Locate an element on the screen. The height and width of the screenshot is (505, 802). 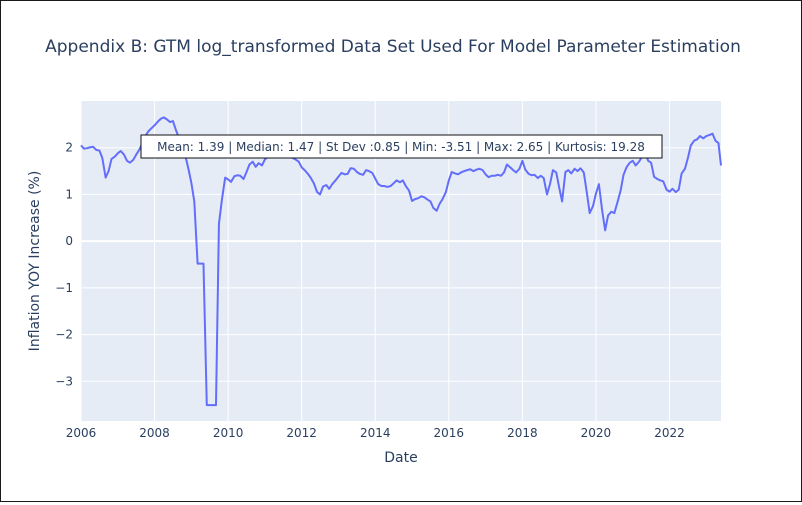
x-tick-label: 2016 is located at coordinates (449, 433).